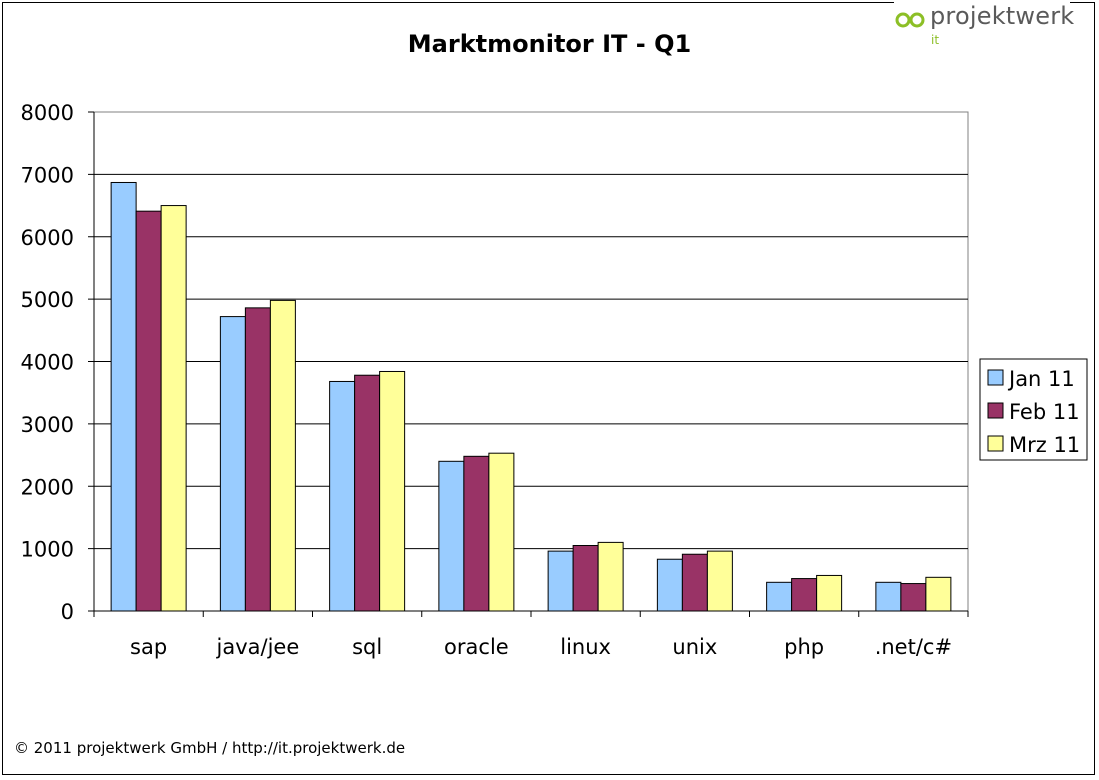 This screenshot has height=780, width=1099. Describe the element at coordinates (47, 113) in the screenshot. I see `y-tick-label: 8000` at that location.